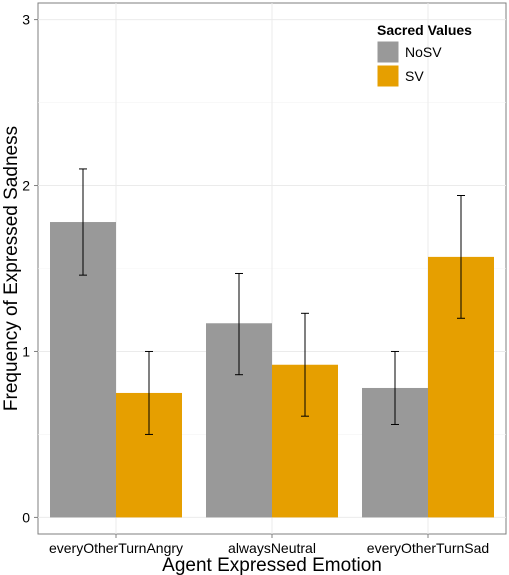  I want to click on error-bar-NoSV-alwaysNeutral, so click(239, 324).